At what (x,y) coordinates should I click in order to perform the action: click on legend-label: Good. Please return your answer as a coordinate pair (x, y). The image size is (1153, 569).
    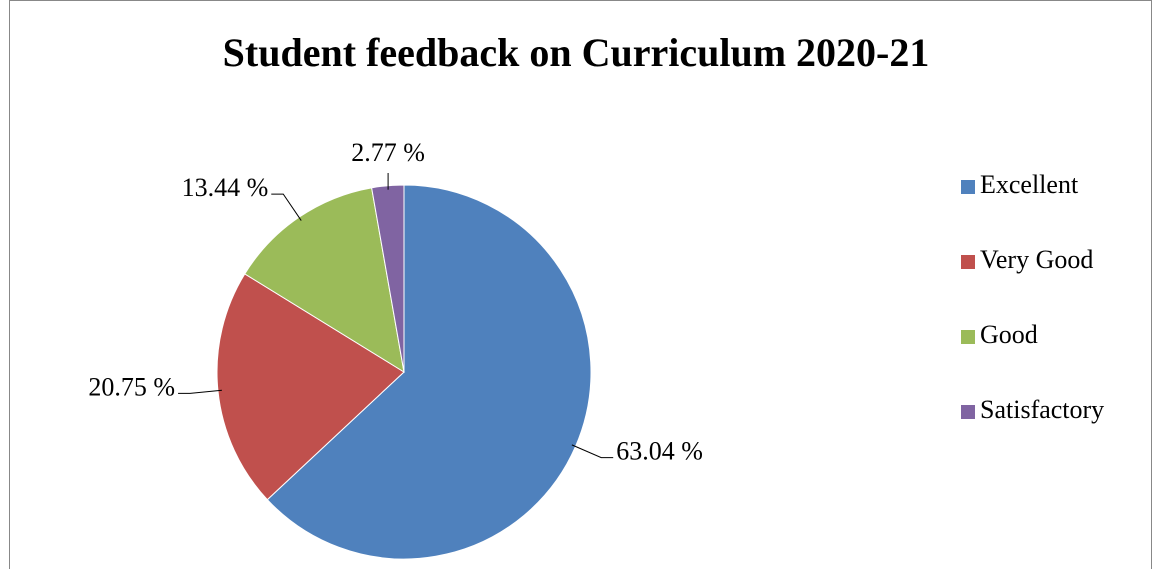
    Looking at the image, I should click on (1009, 334).